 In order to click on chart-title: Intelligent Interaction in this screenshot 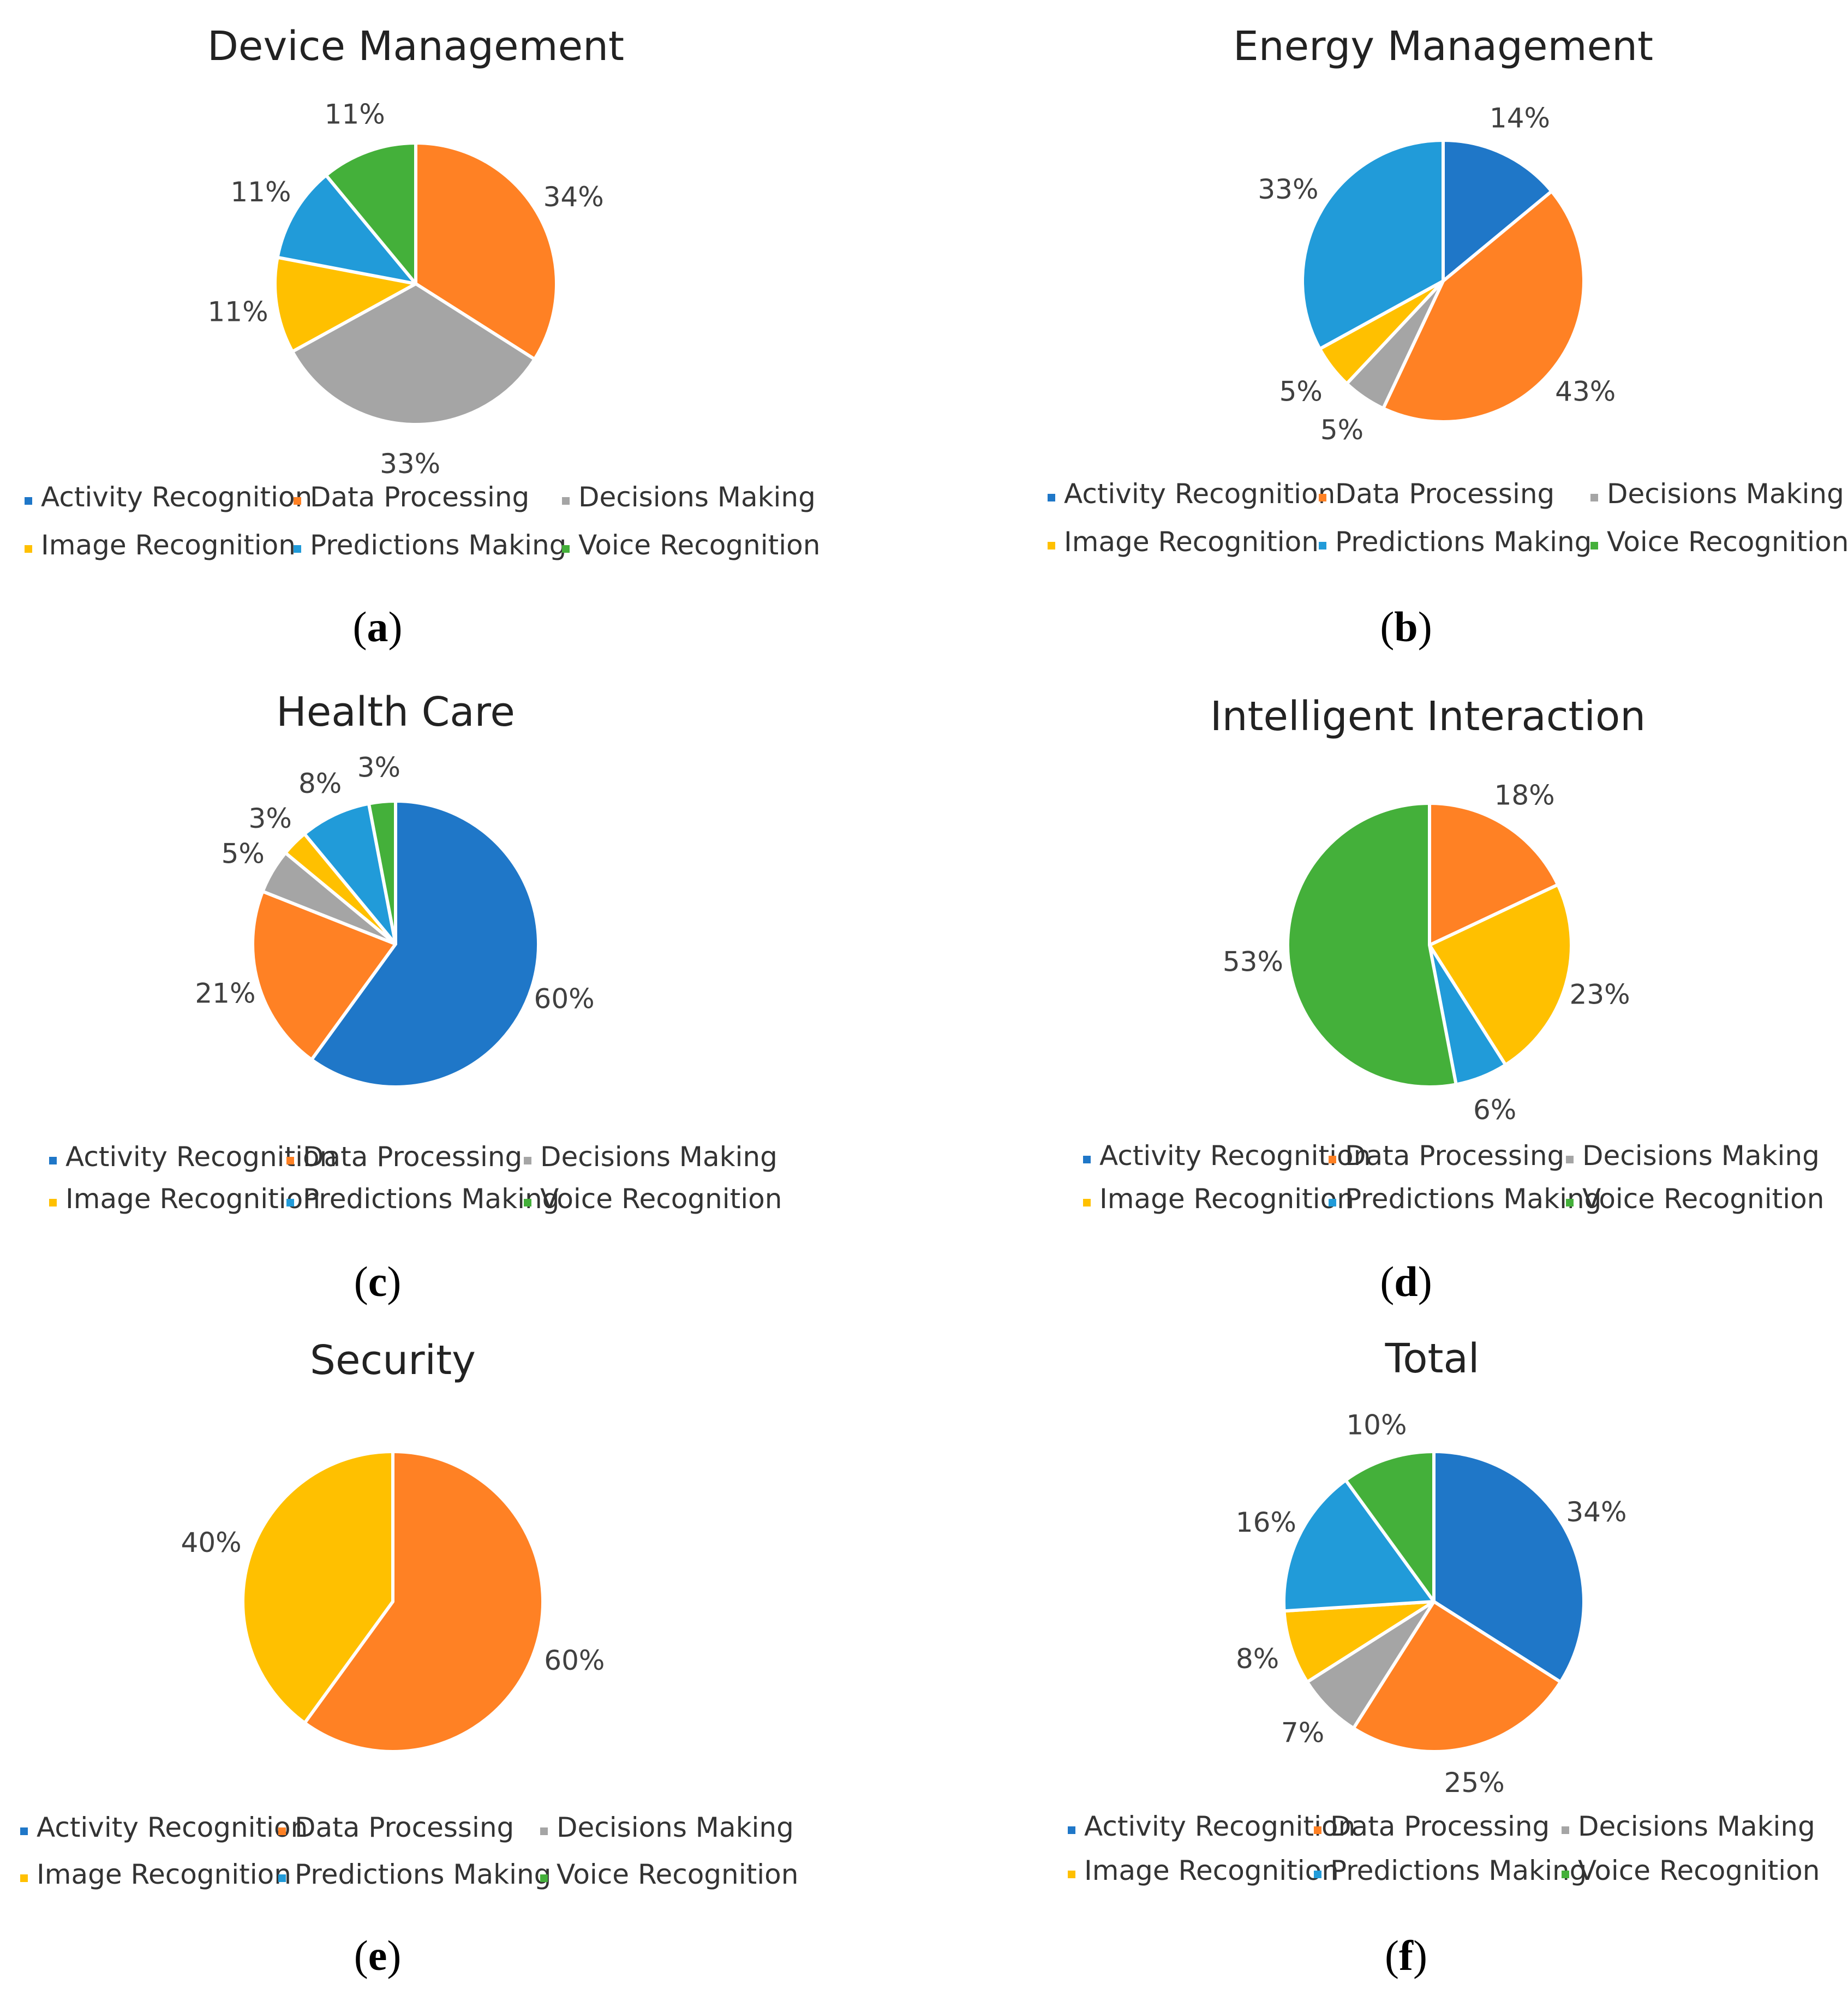, I will do `click(1428, 716)`.